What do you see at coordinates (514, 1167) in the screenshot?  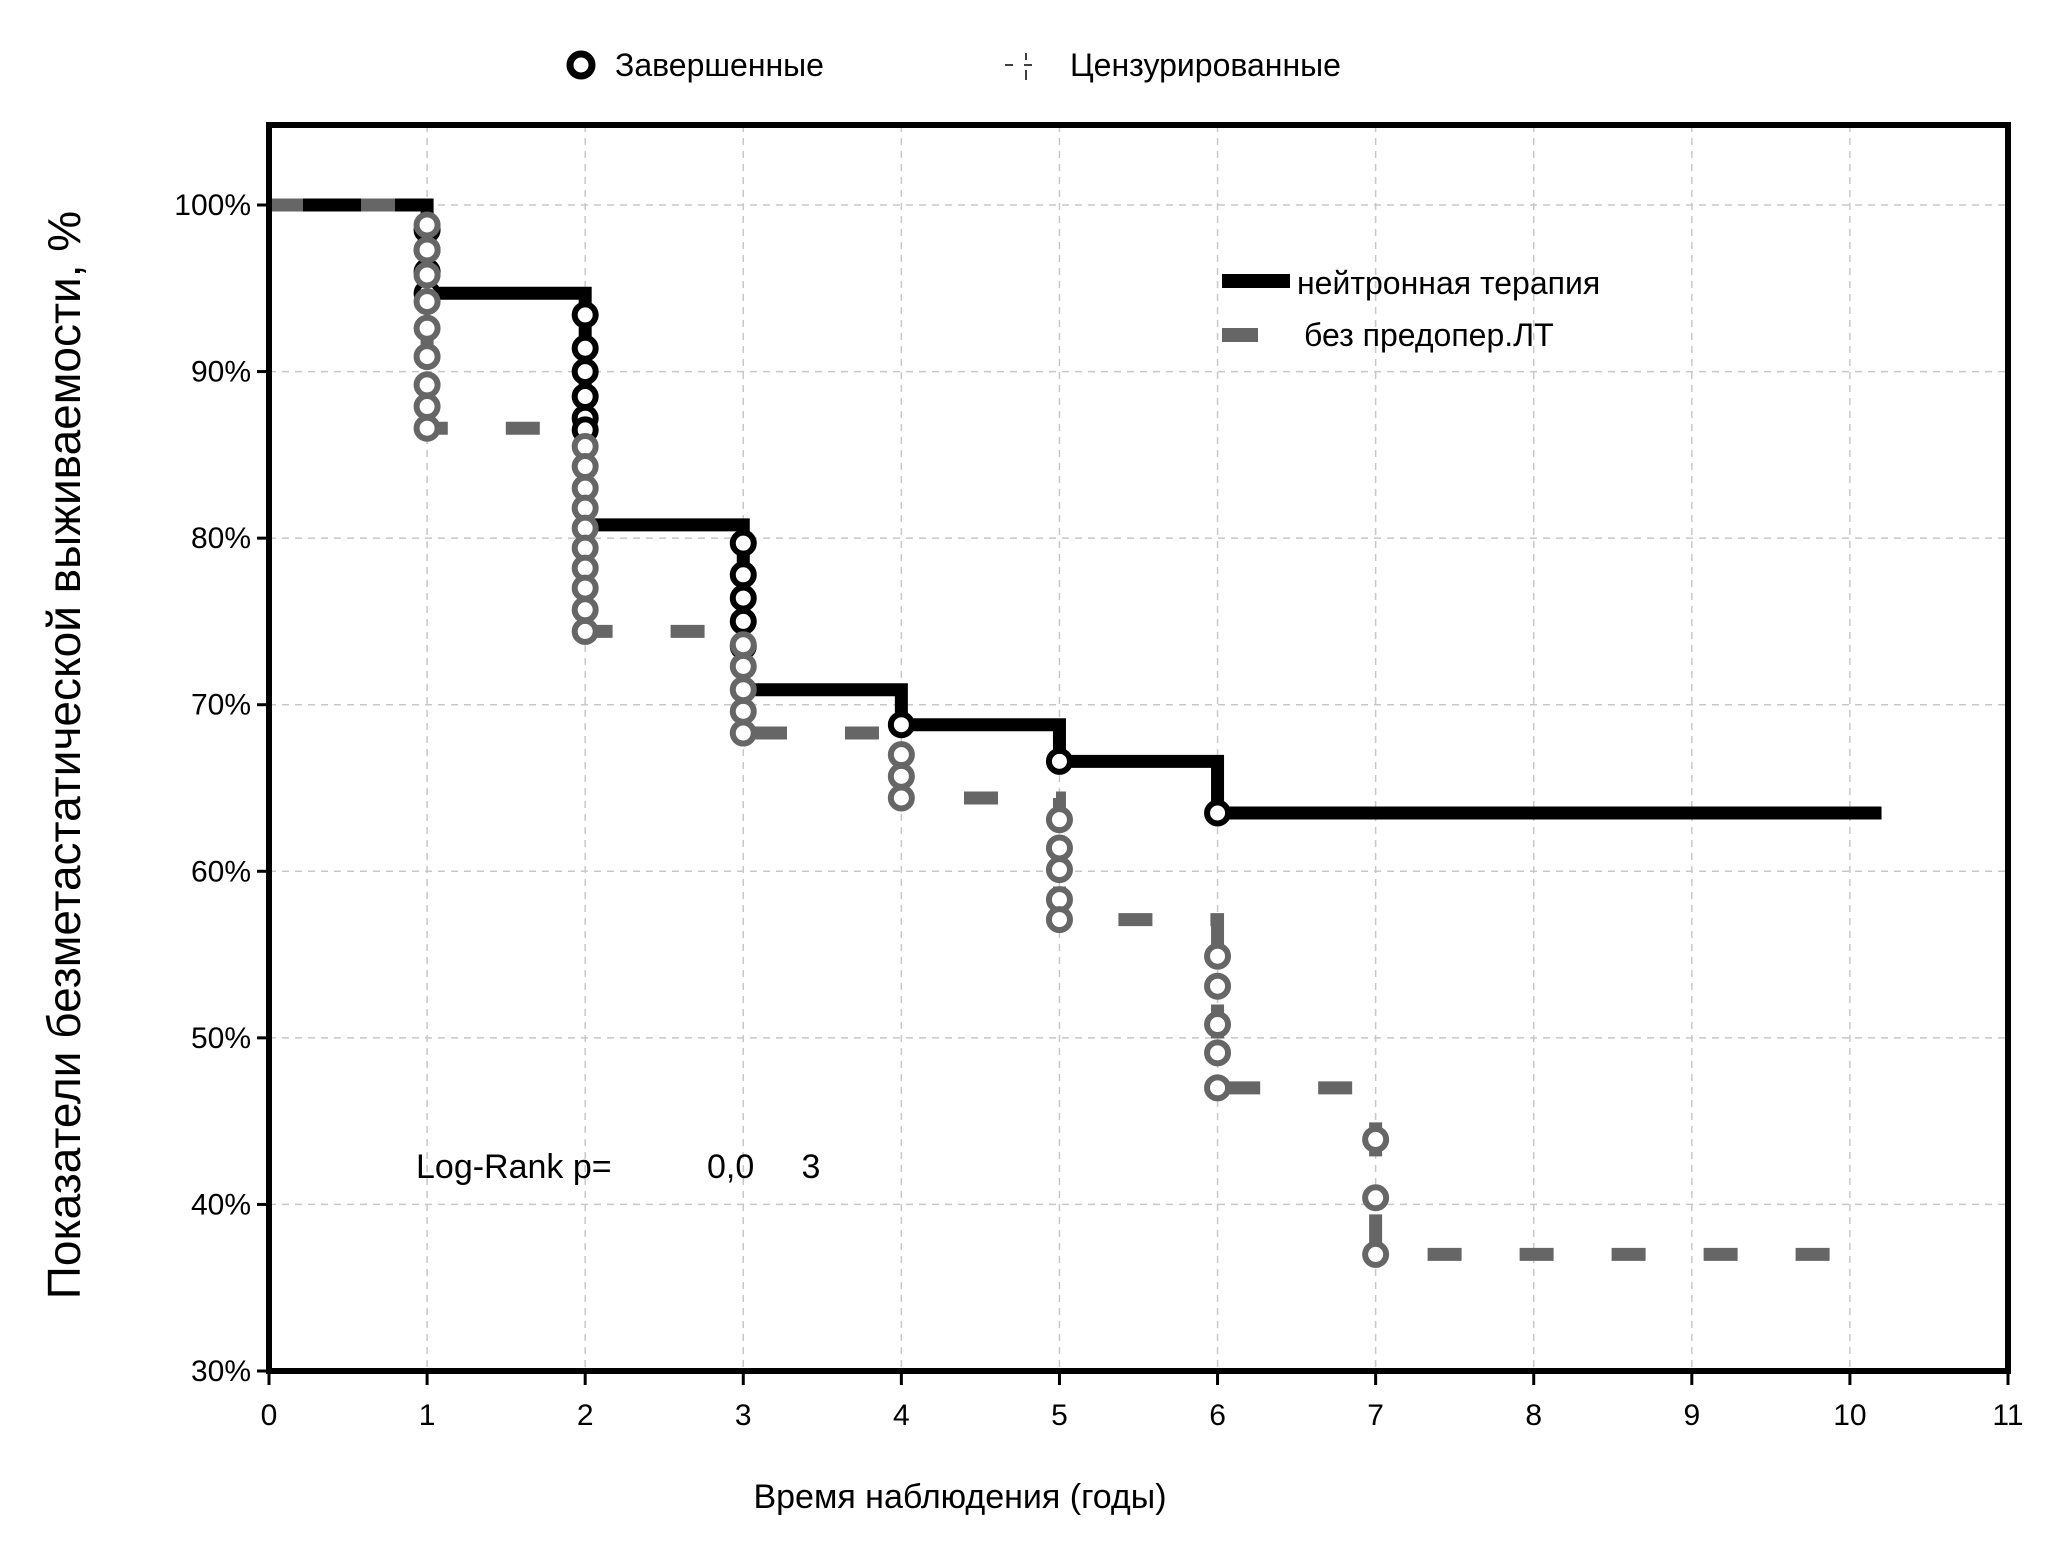 I see `log-rank-label: Log-Rank p=` at bounding box center [514, 1167].